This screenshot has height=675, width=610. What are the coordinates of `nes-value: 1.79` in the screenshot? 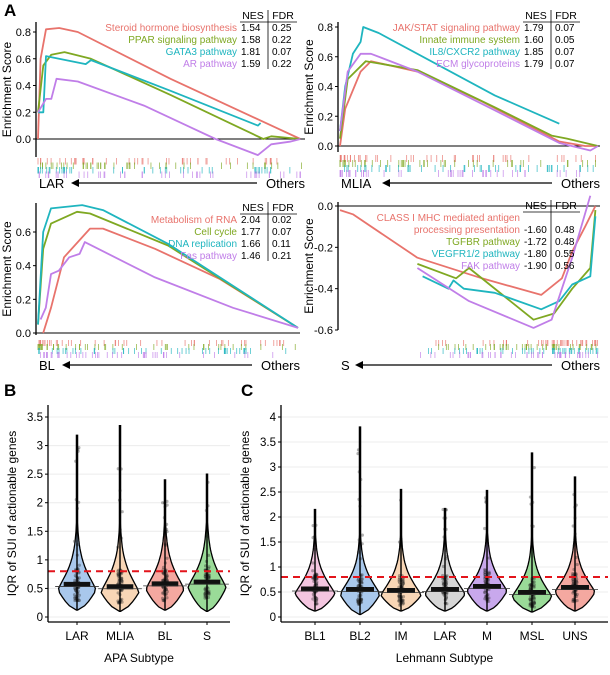 It's located at (534, 64).